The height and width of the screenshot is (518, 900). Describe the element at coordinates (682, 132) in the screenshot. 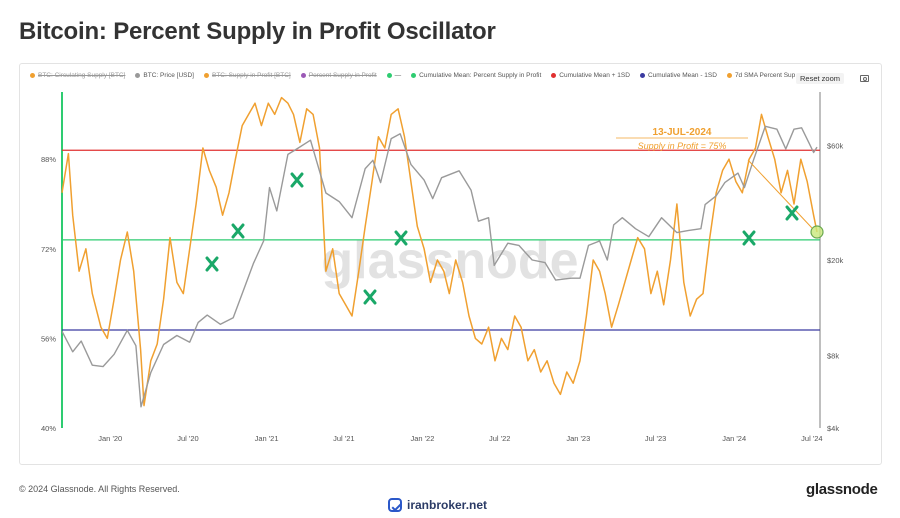

I see `annotation-date: 13-JUL-2024` at that location.